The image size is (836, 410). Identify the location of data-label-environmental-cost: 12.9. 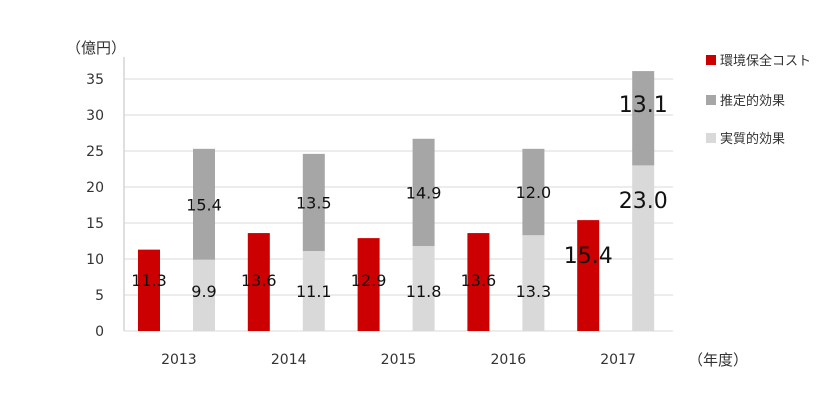
(369, 280).